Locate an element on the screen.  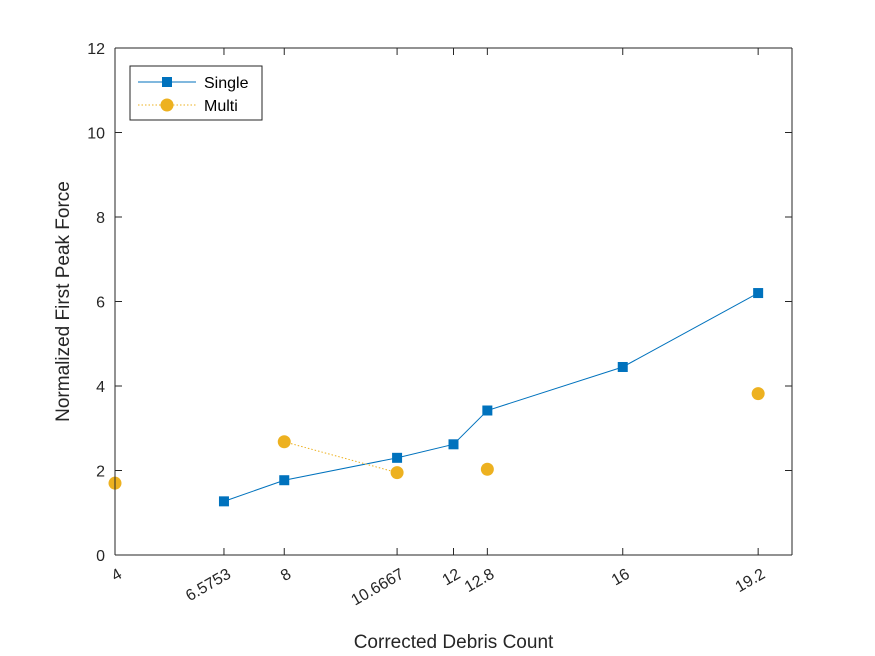
legend-entry-single: Single is located at coordinates (193, 83).